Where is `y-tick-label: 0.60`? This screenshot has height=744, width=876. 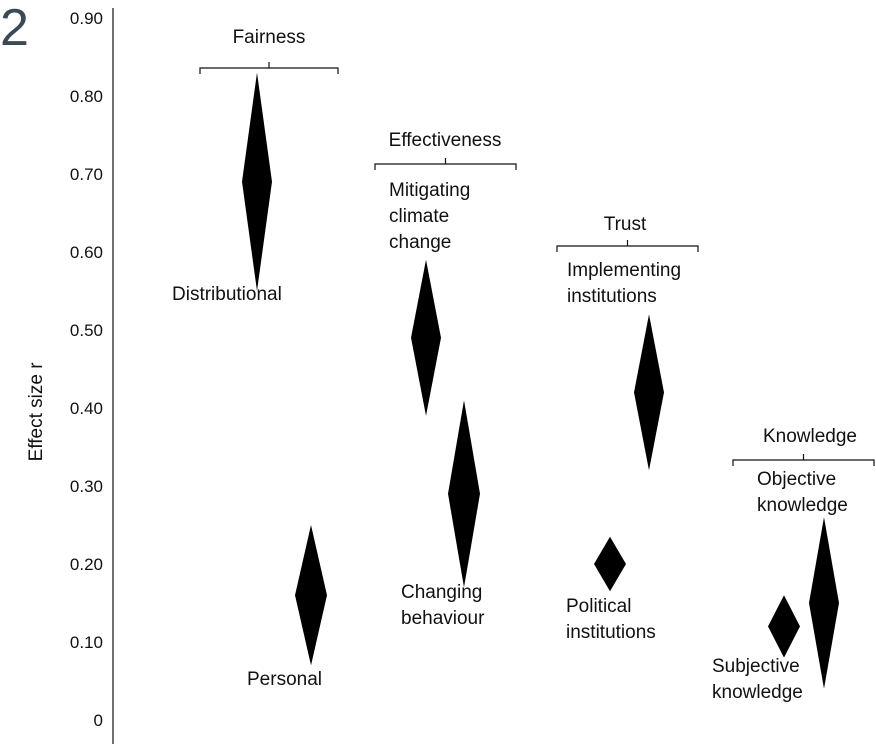 y-tick-label: 0.60 is located at coordinates (86, 252).